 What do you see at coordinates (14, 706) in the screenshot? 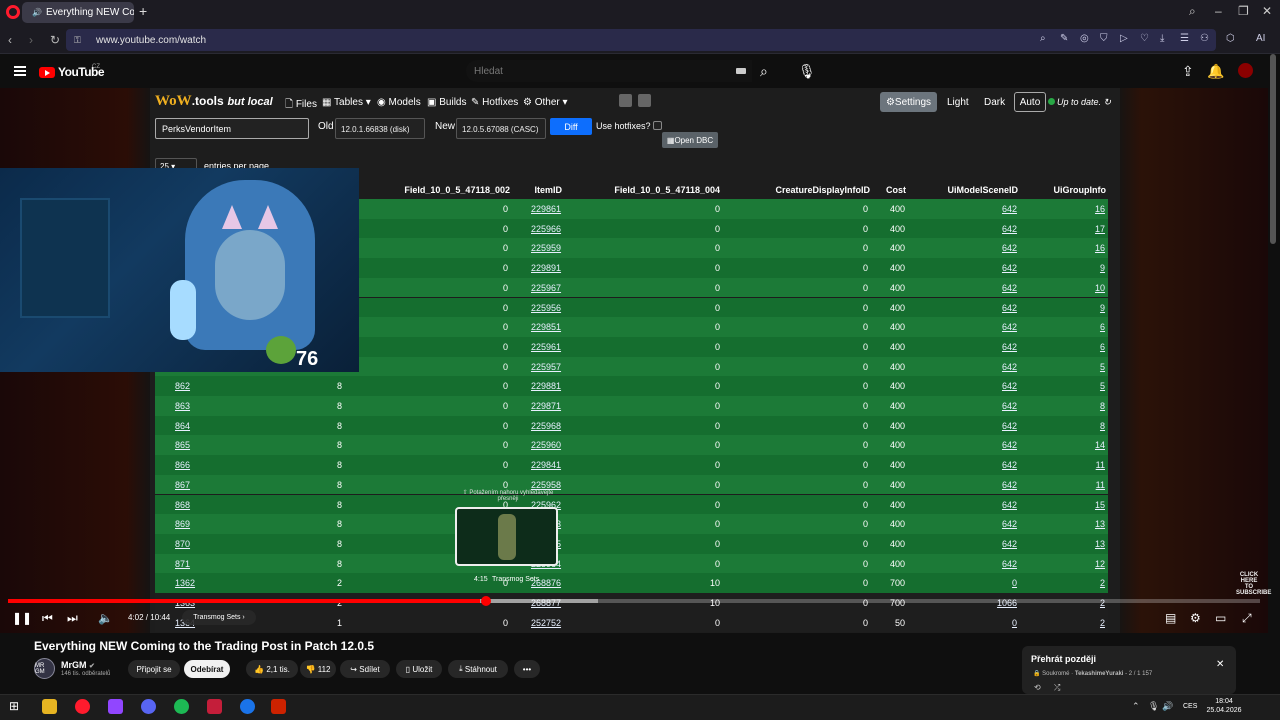
I see `windows-start-icon: ⊞` at bounding box center [14, 706].